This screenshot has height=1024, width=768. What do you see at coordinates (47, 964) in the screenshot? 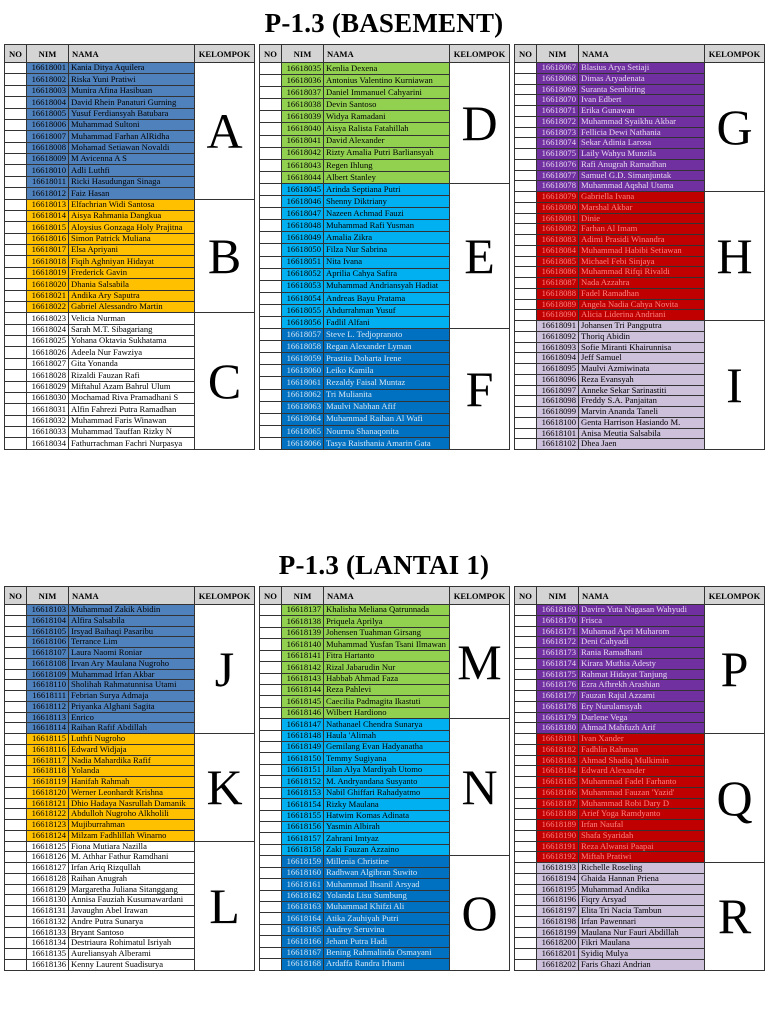
I see `cell-nim: 16618136` at bounding box center [47, 964].